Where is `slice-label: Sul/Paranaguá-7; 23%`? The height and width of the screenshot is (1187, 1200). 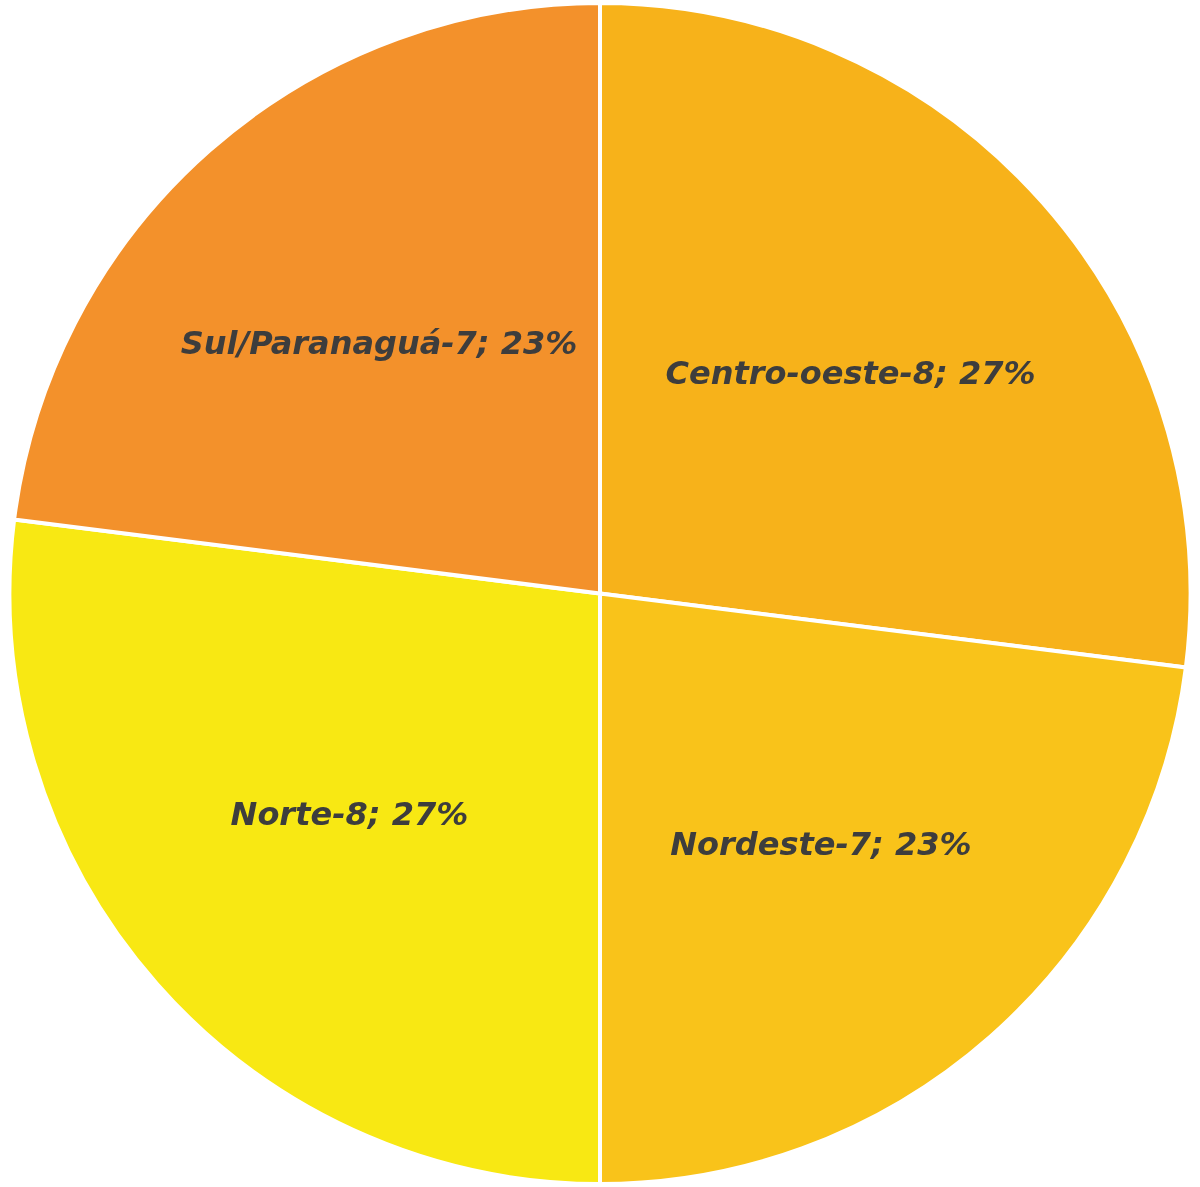 slice-label: Sul/Paranaguá-7; 23% is located at coordinates (379, 342).